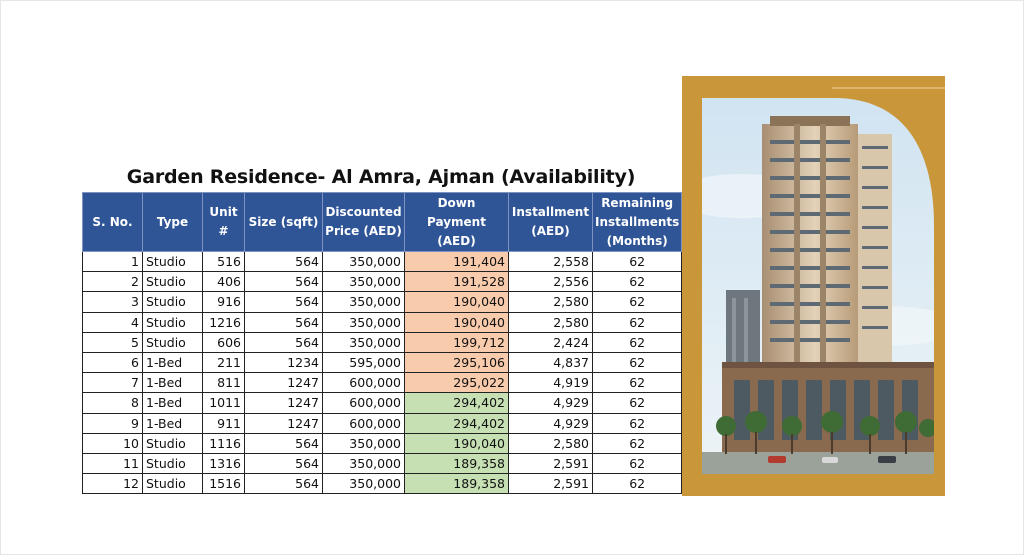 The image size is (1024, 555). I want to click on installment-cell: 4,929, so click(550, 423).